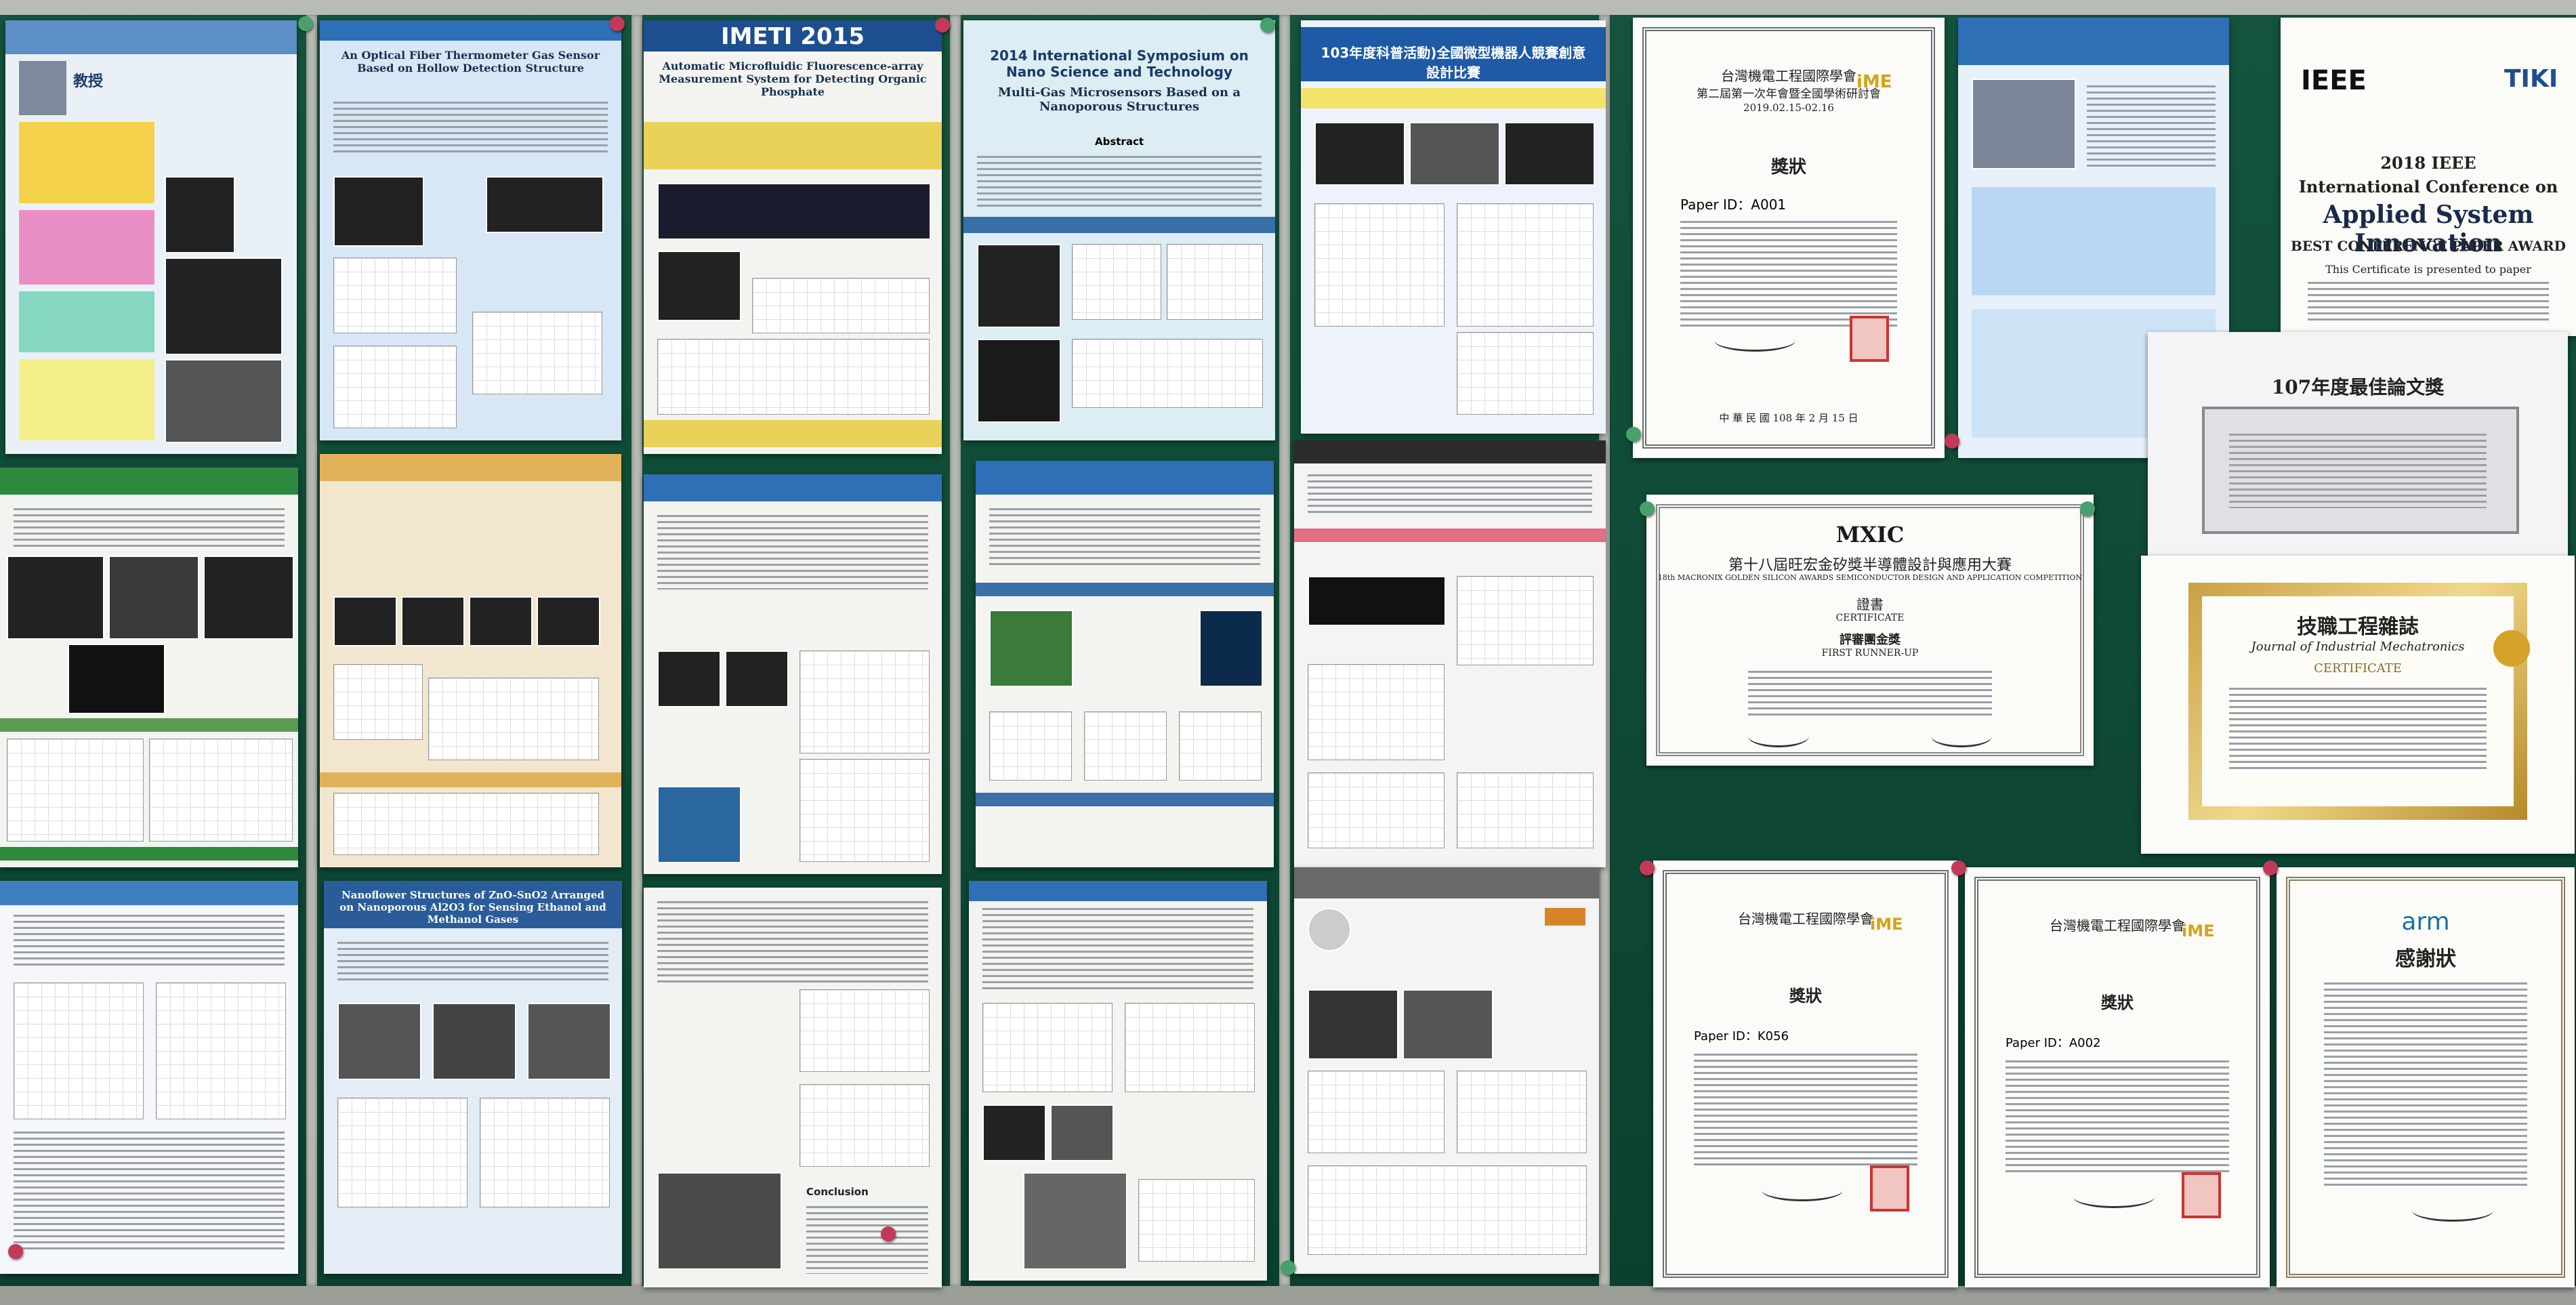  What do you see at coordinates (2358, 387) in the screenshot?
I see `cert-title: 107年度最佳論文獎` at bounding box center [2358, 387].